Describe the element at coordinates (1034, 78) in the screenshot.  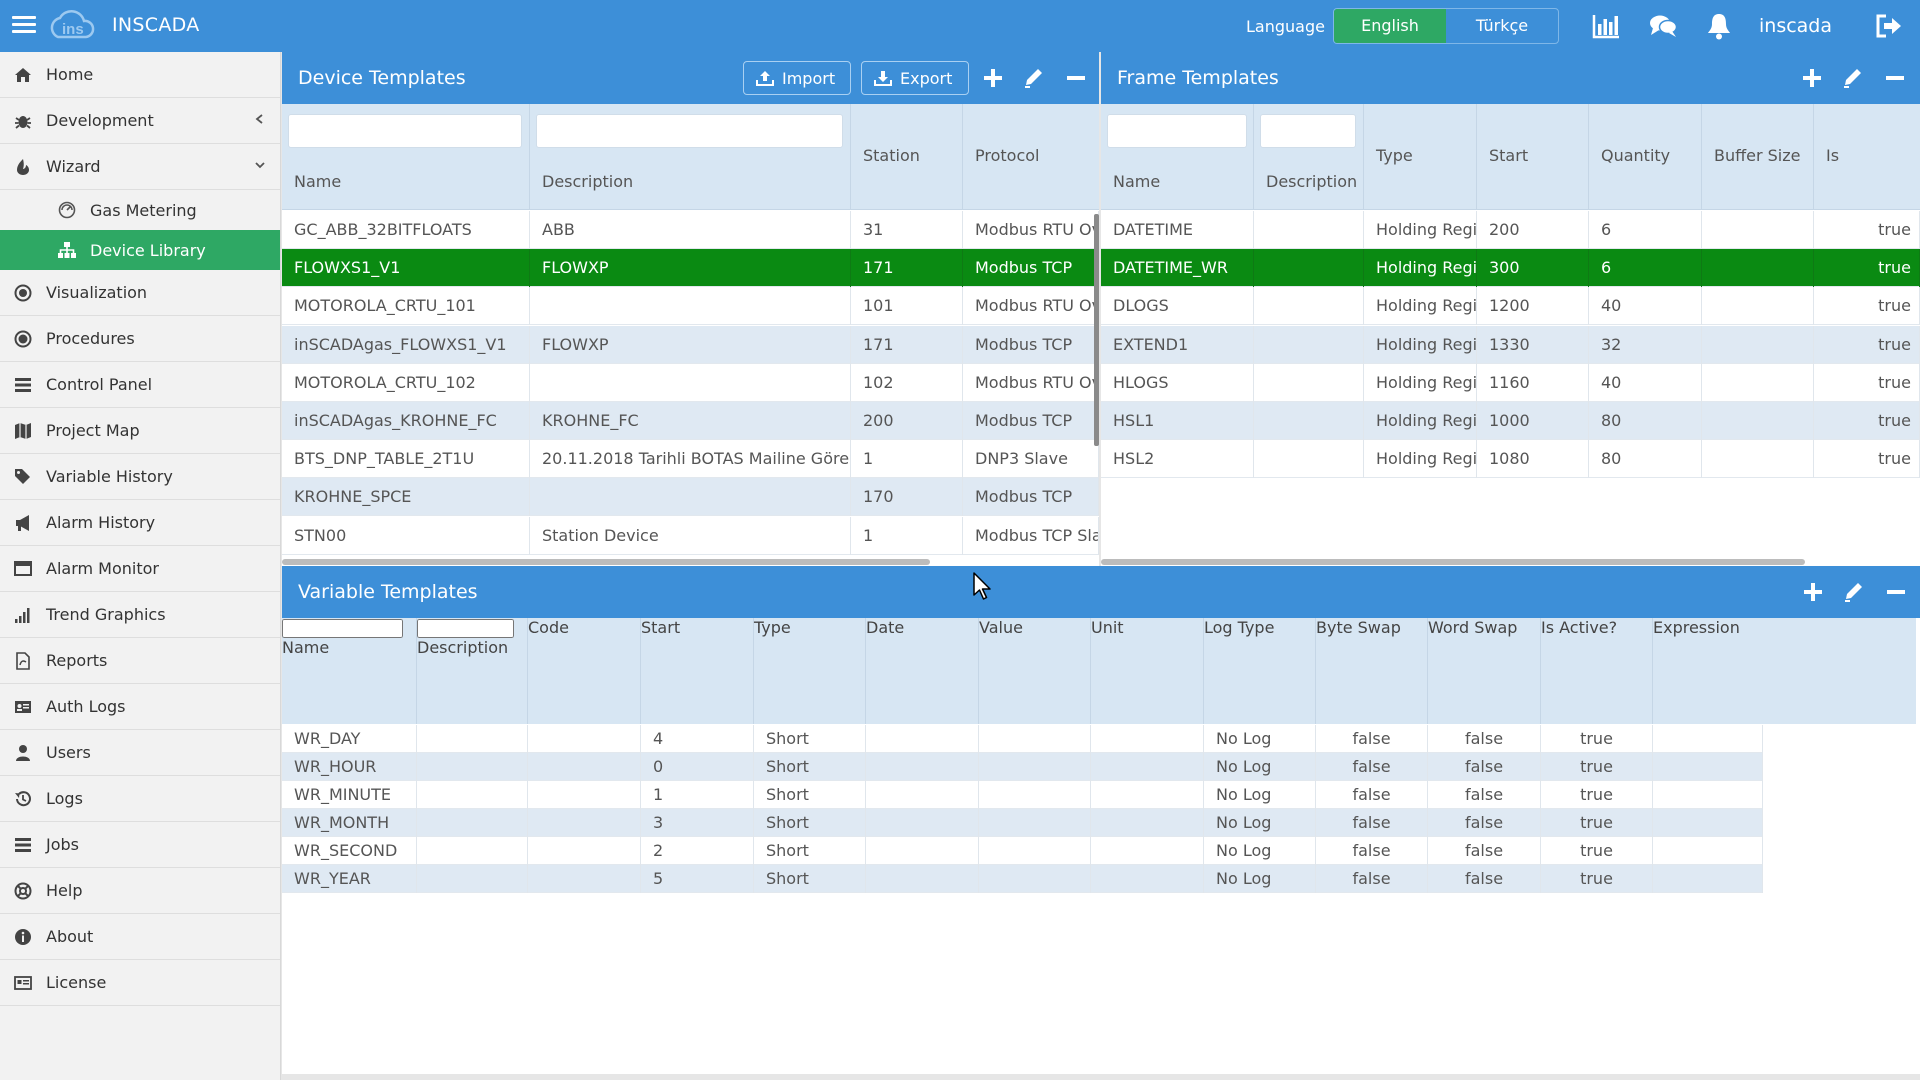
I see `edit-device-template-icon` at that location.